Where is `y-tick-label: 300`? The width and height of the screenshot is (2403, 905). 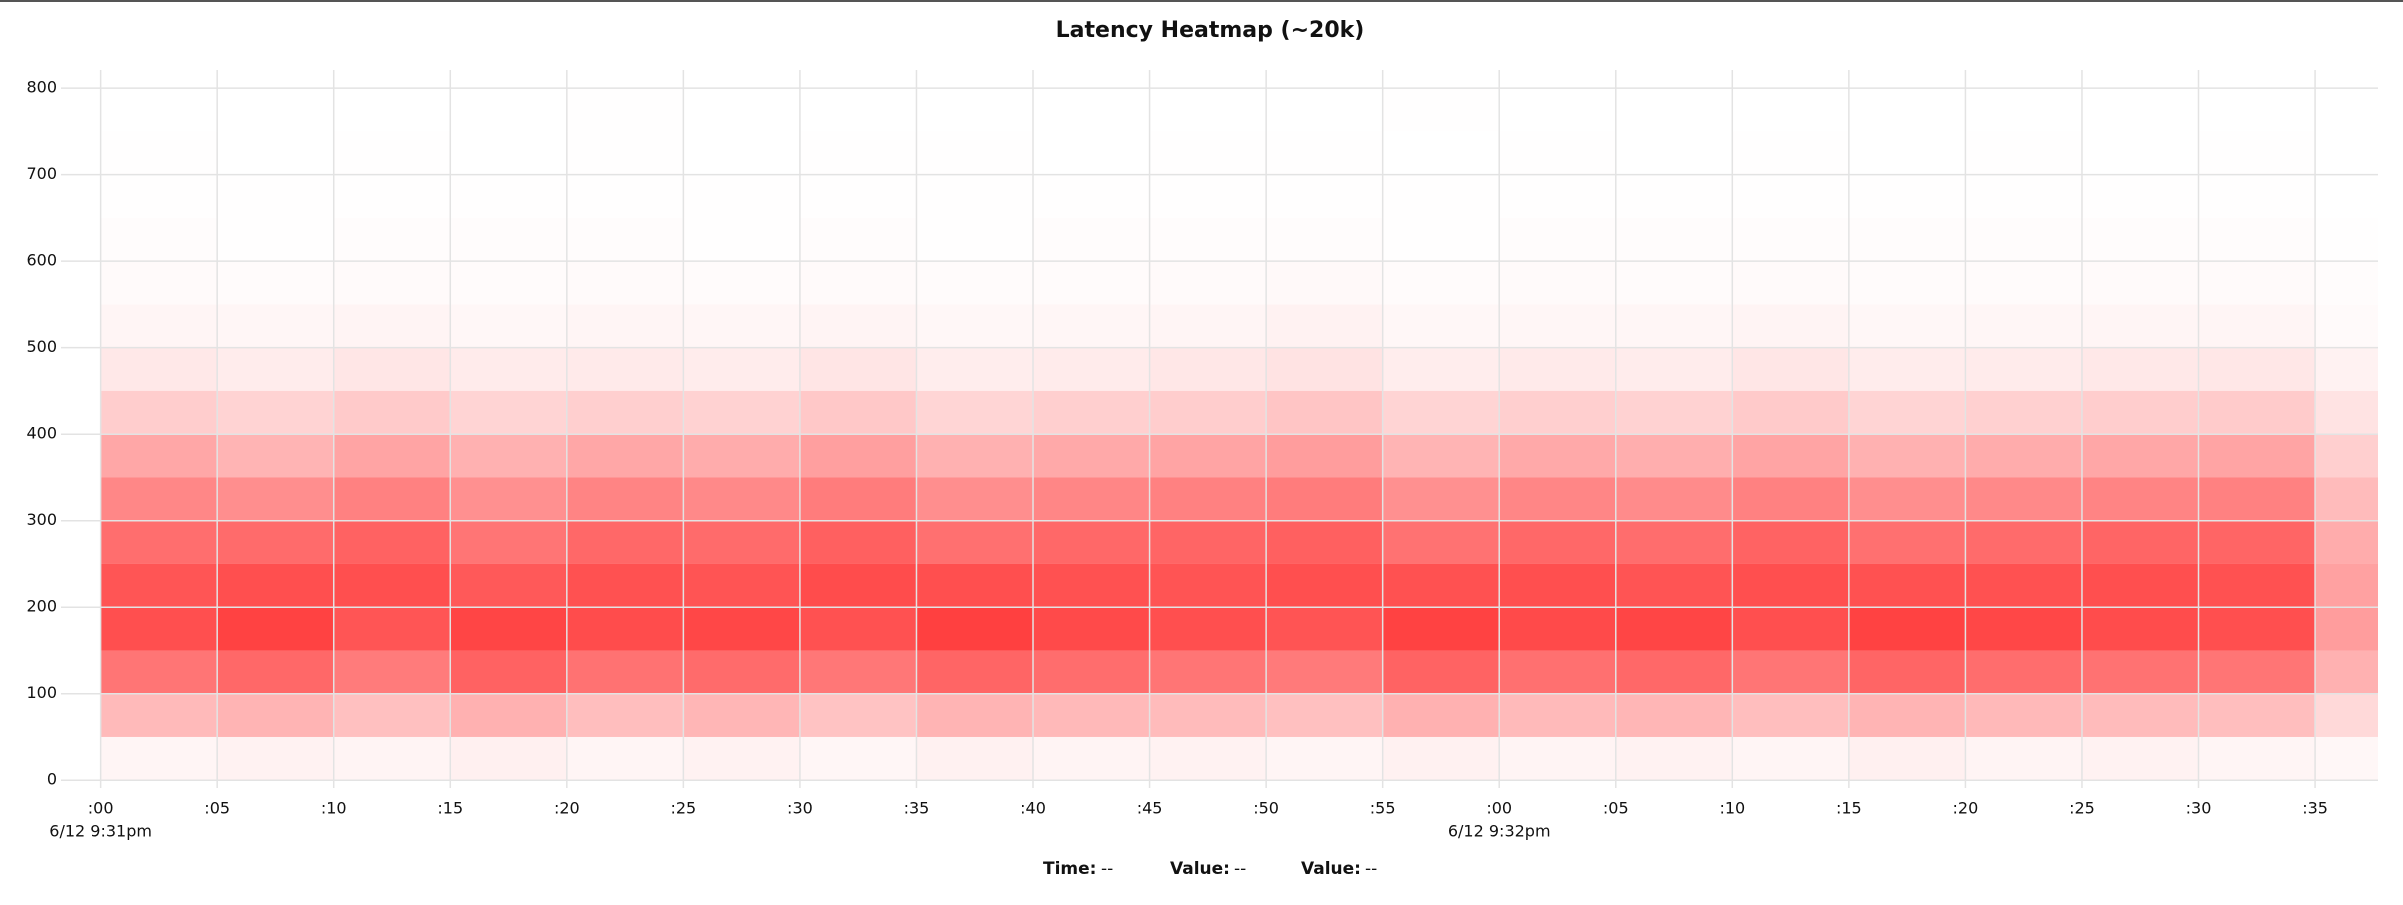
y-tick-label: 300 is located at coordinates (41, 519).